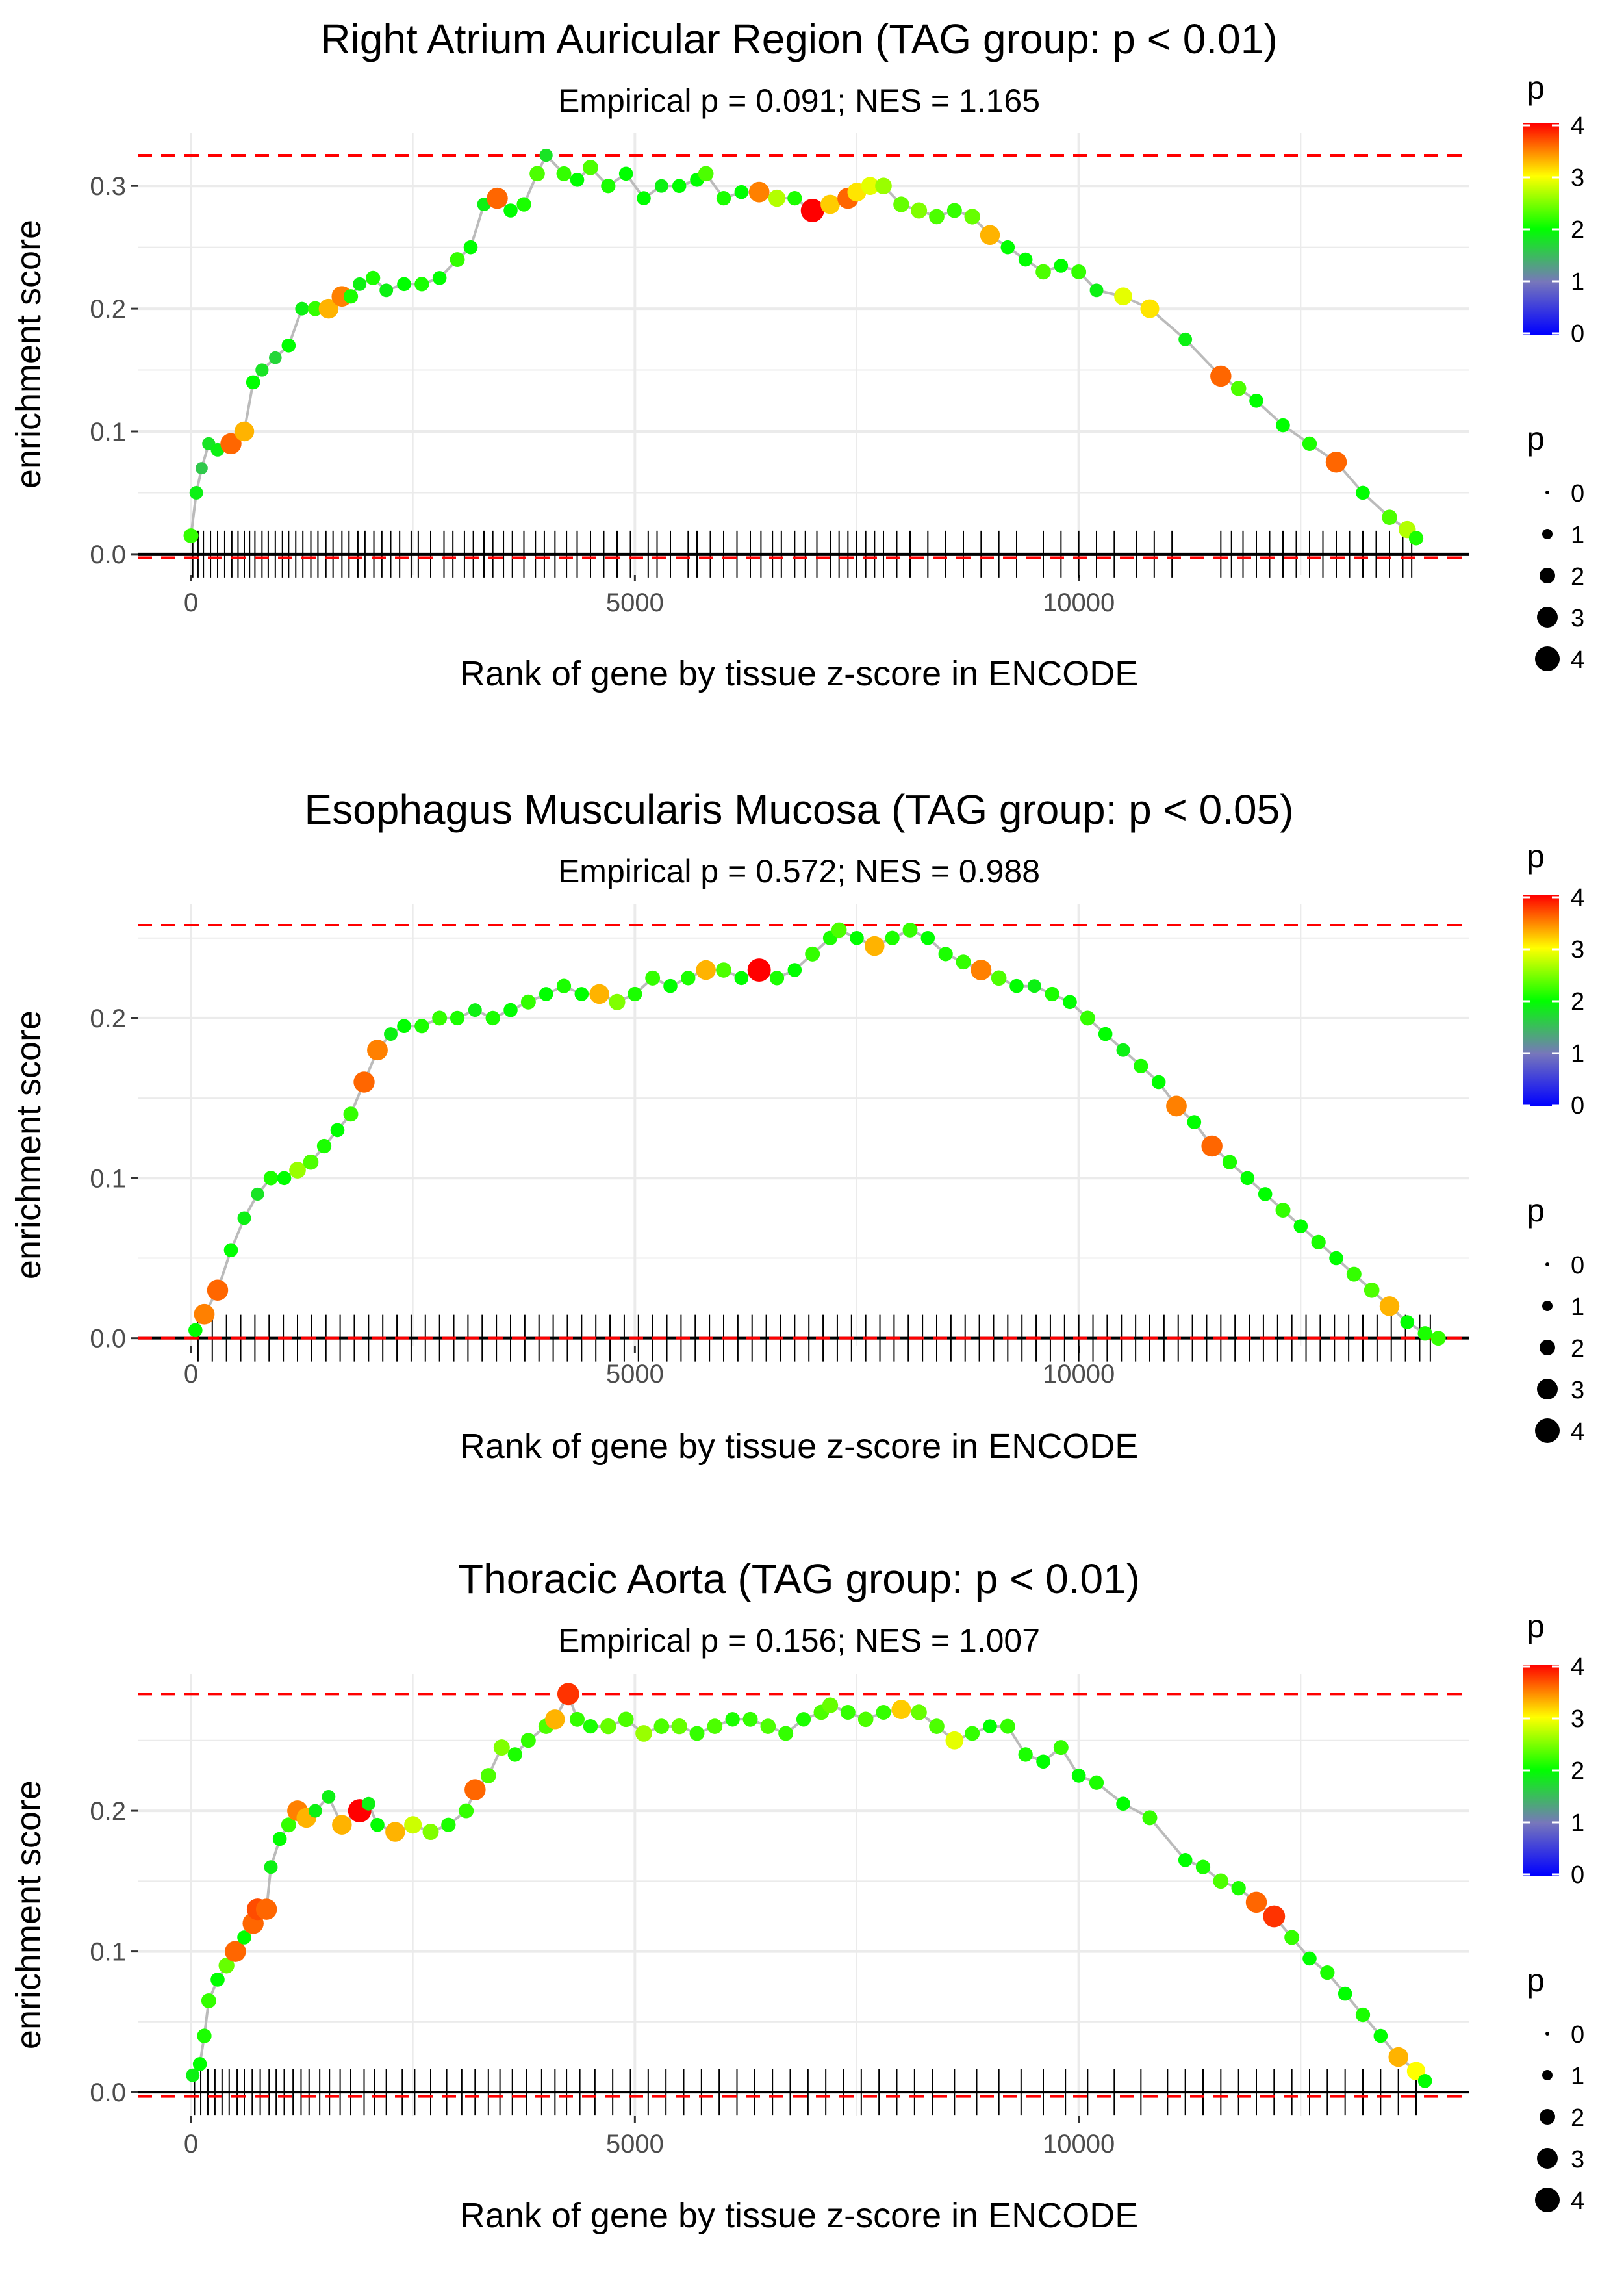 The image size is (1624, 2274). I want to click on panel-2-colorbar-ticks, so click(1541, 1001).